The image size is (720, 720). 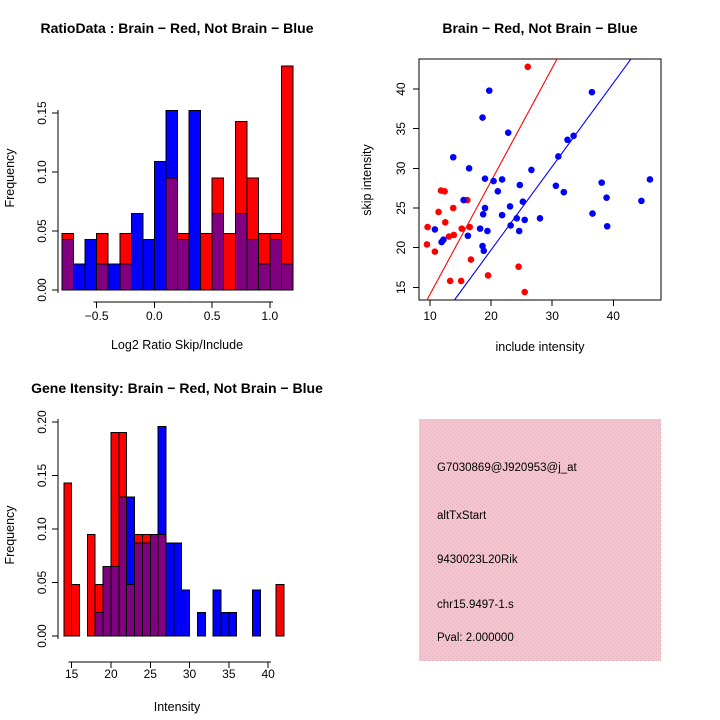 I want to click on scatter-title: Brain − Red, Not Brain − Blue, so click(x=539, y=28).